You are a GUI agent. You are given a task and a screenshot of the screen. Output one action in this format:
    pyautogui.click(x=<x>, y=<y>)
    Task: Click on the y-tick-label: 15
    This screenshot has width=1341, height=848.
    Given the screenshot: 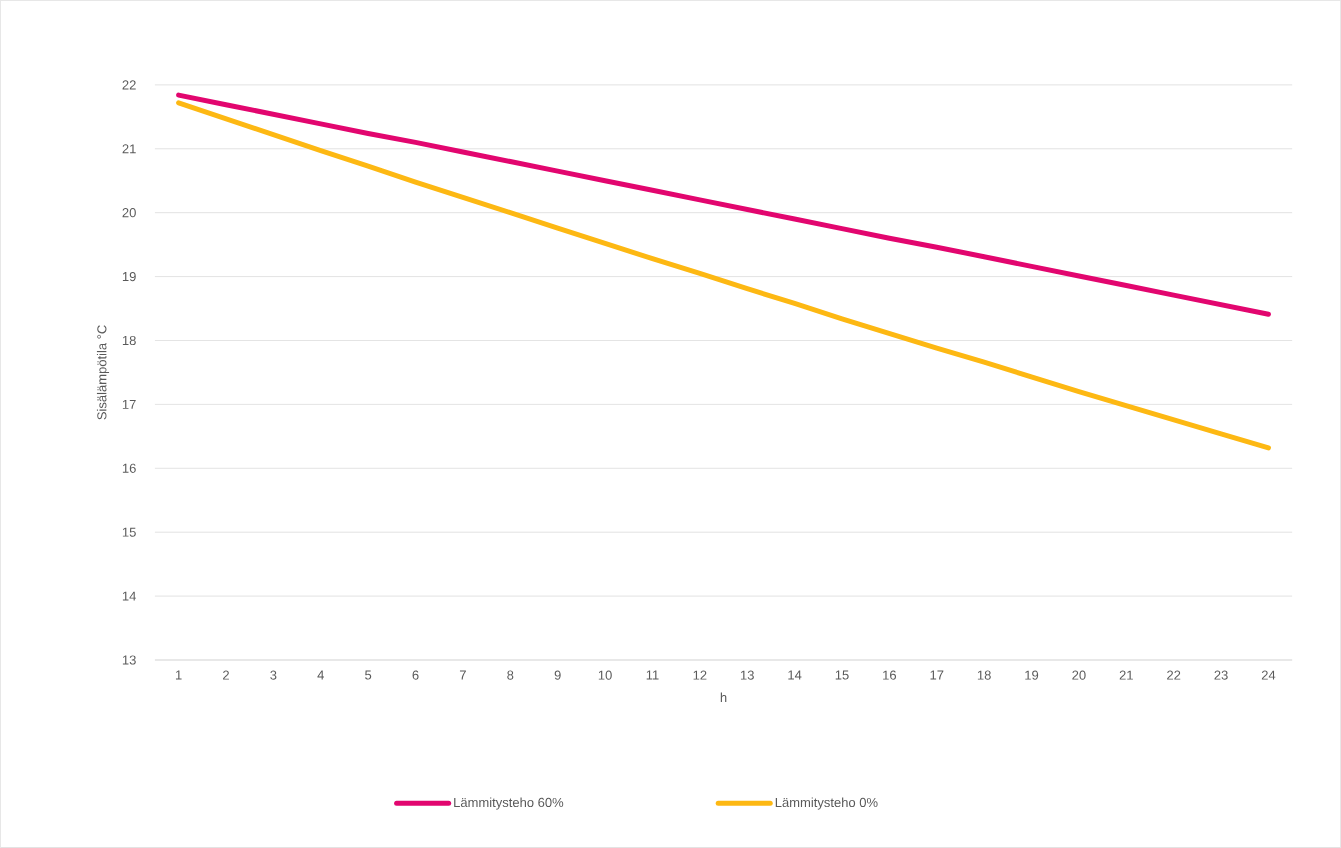 What is the action you would take?
    pyautogui.click(x=129, y=532)
    